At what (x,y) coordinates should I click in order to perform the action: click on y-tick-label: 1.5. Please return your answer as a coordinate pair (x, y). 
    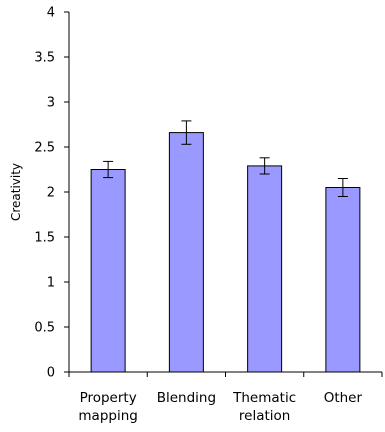
    Looking at the image, I should click on (44, 238).